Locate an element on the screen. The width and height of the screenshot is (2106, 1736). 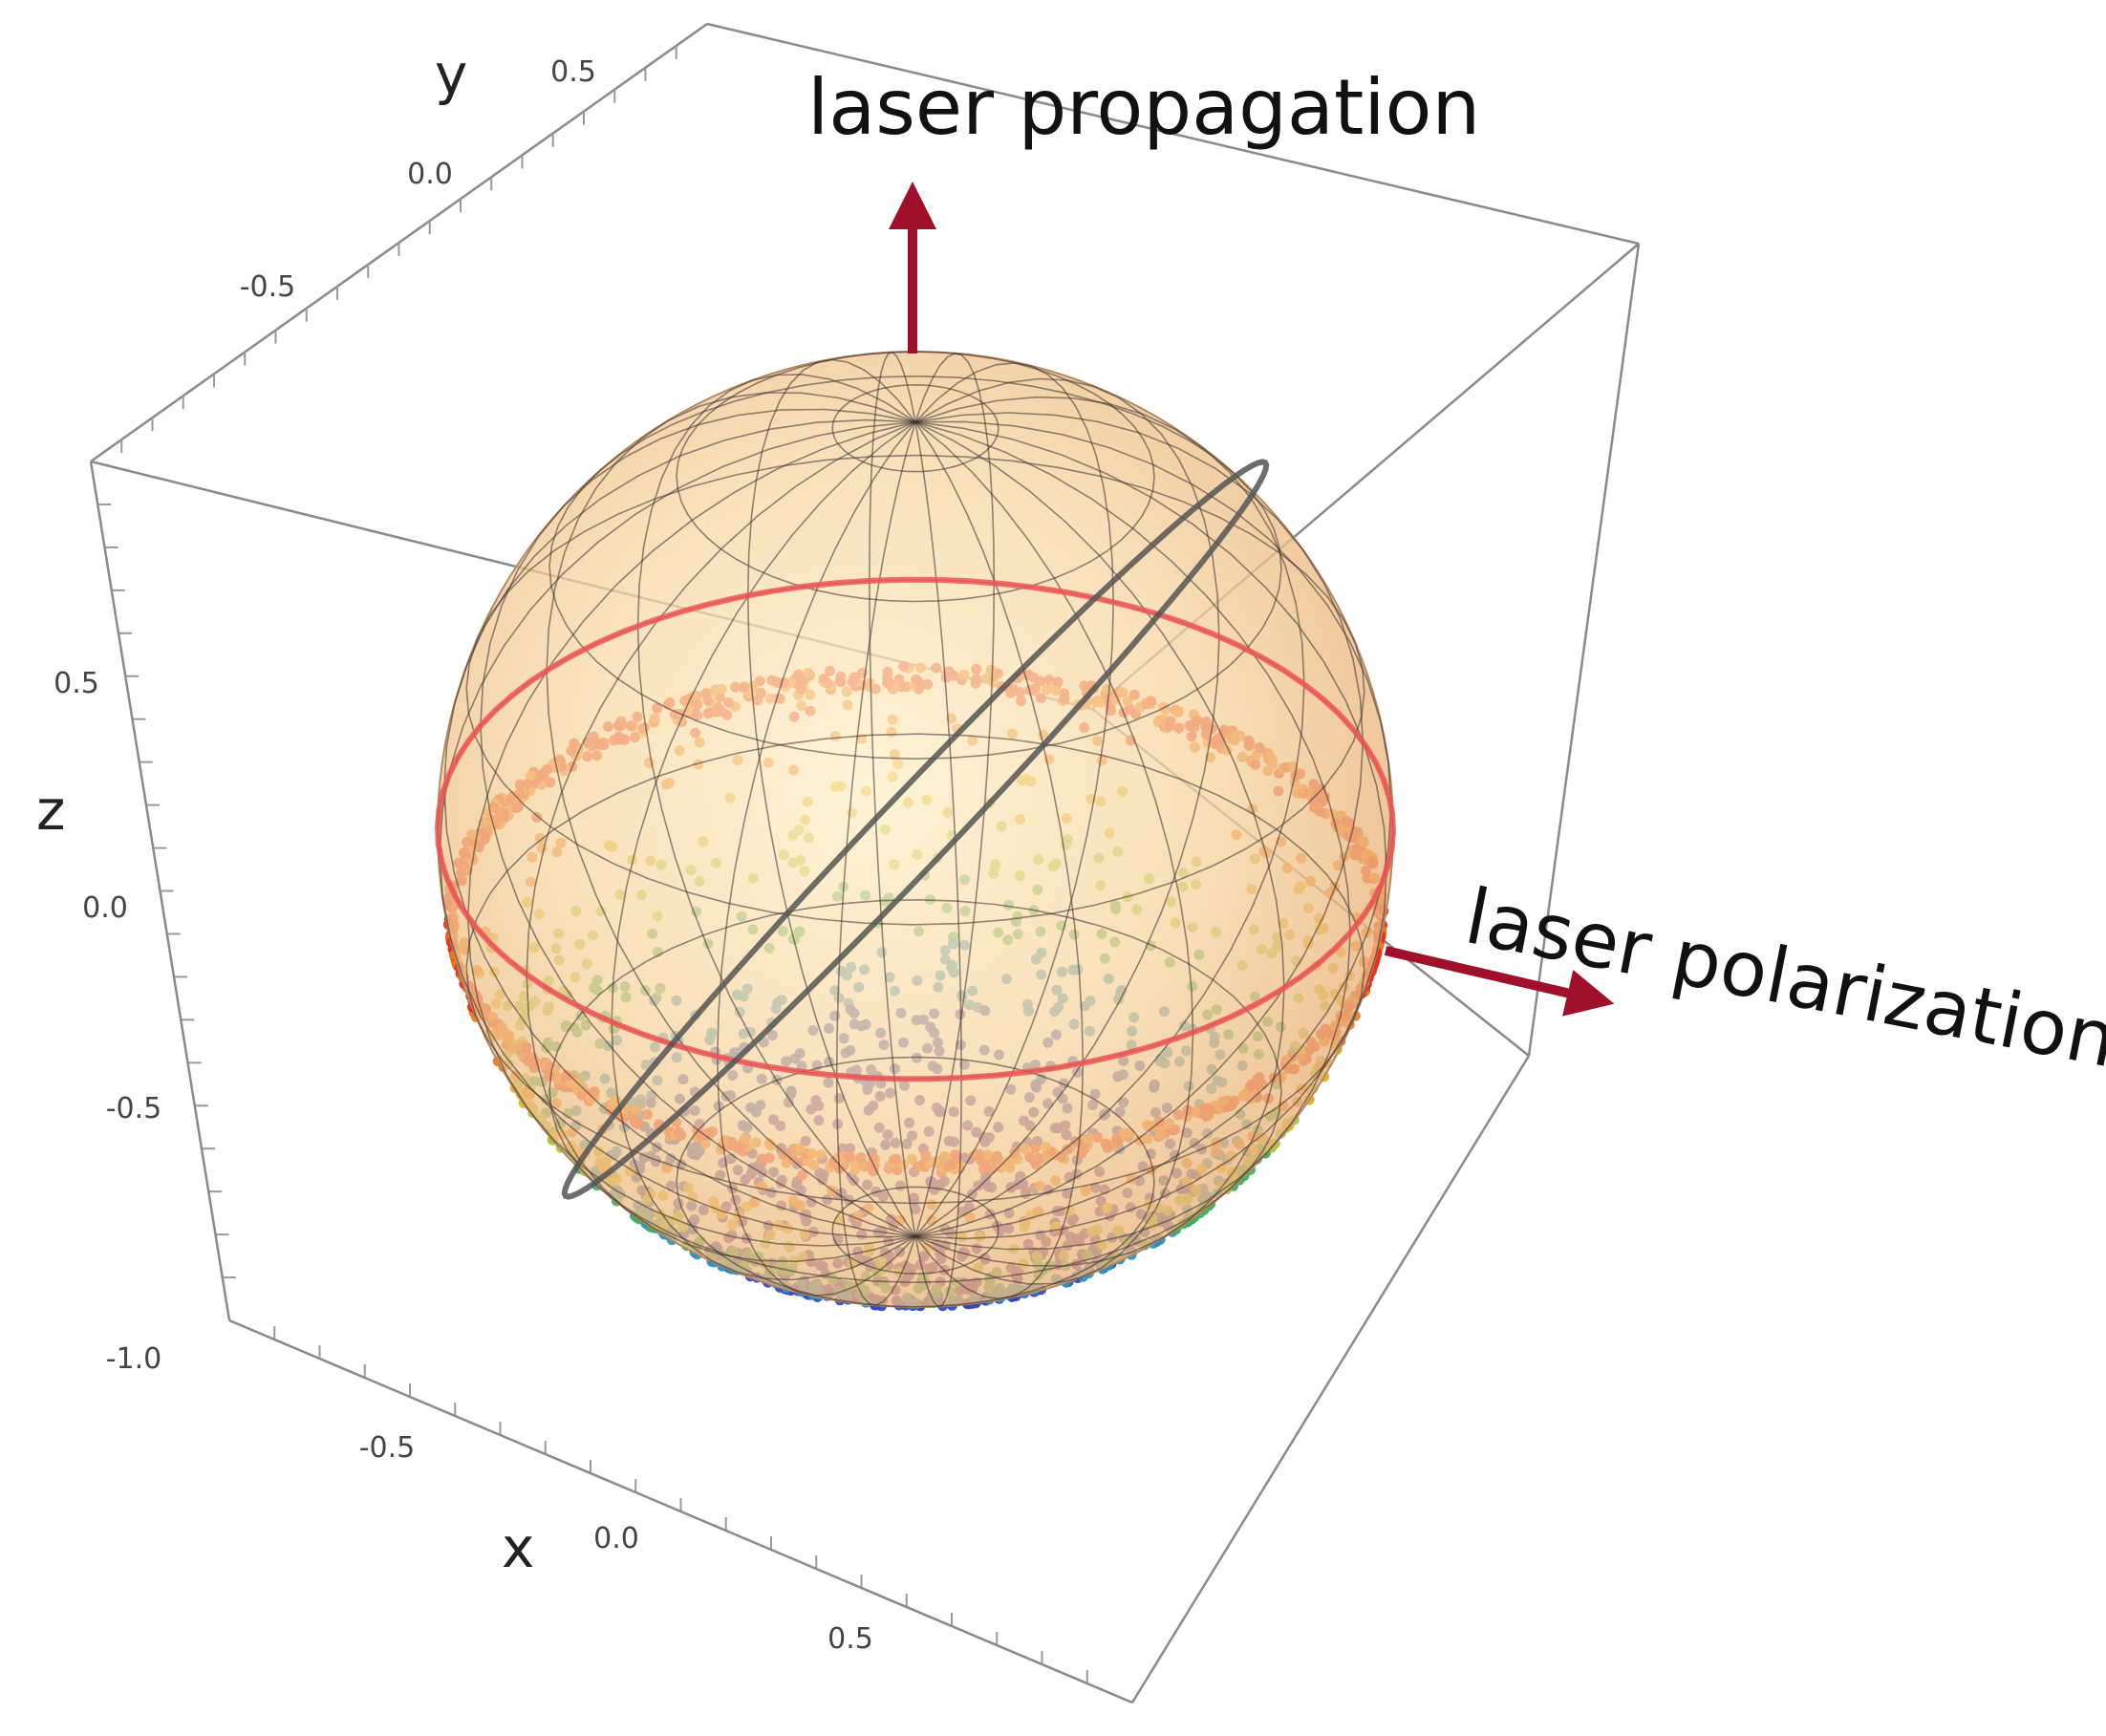
equator-ring is located at coordinates (915, 829).